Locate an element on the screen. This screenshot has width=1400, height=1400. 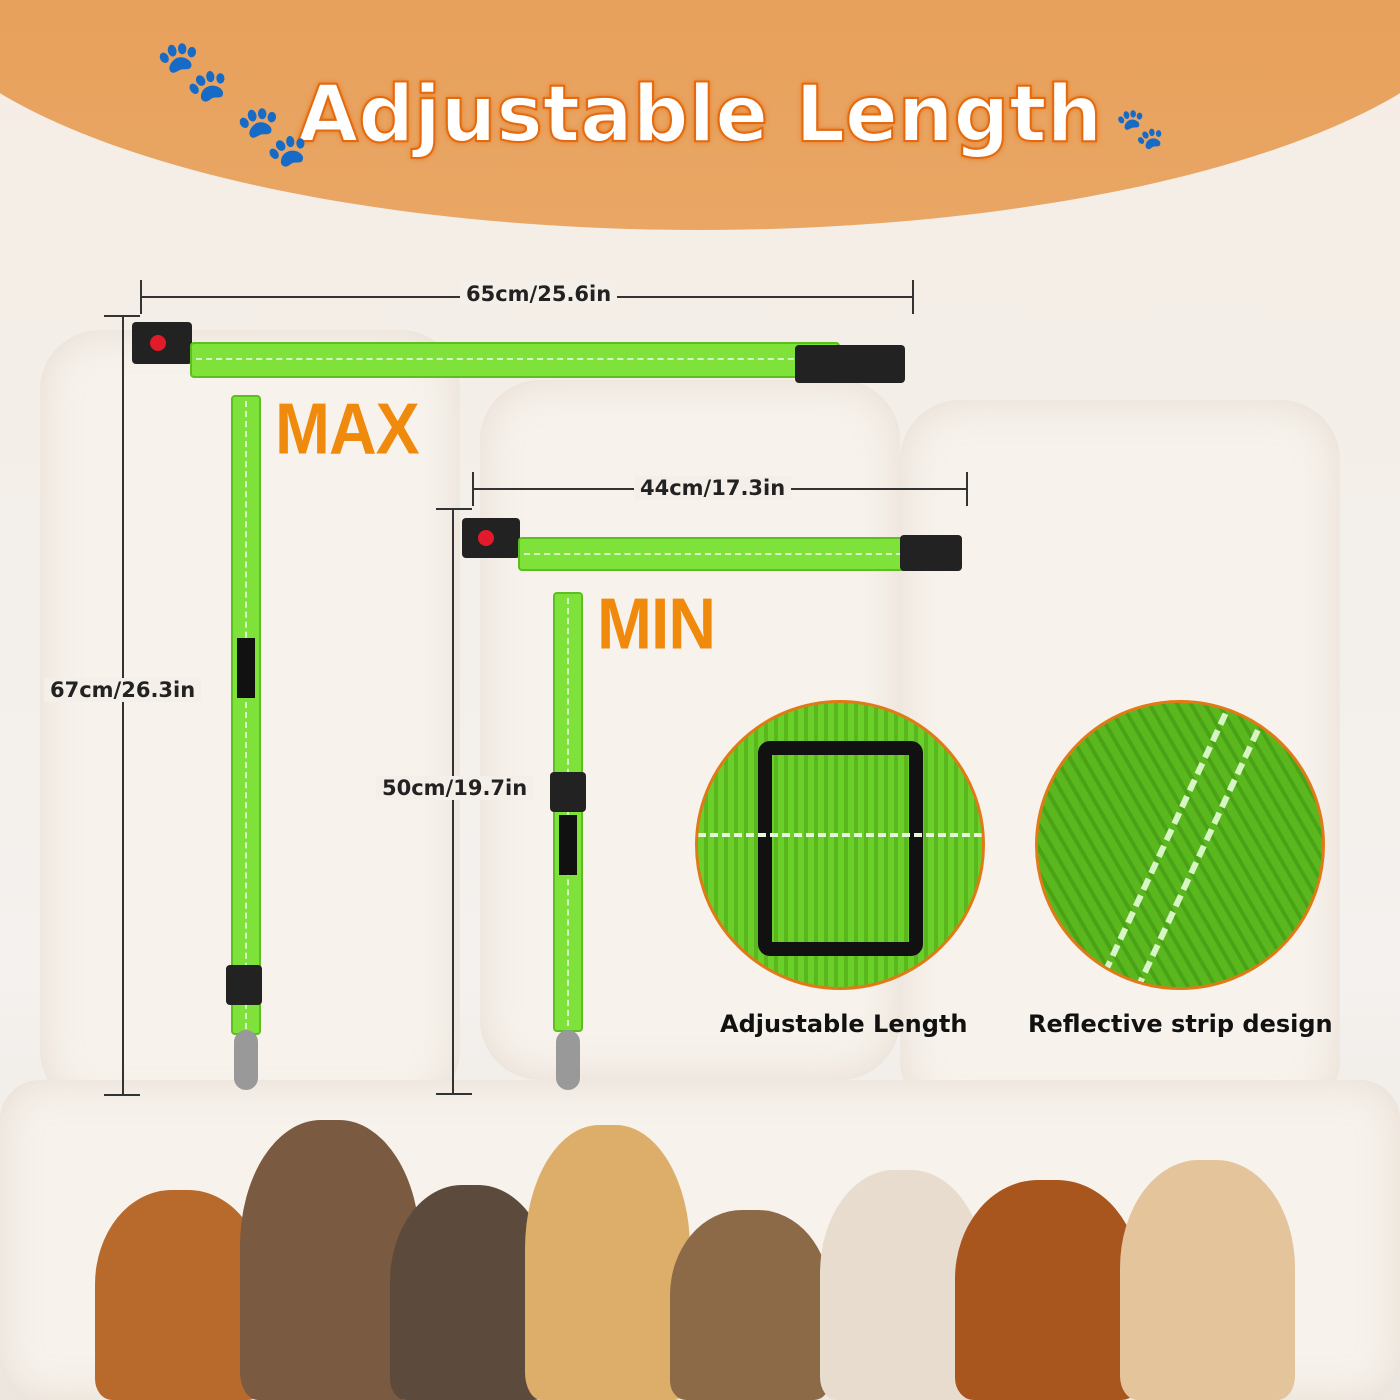
max-tether is located at coordinates (246, 715).